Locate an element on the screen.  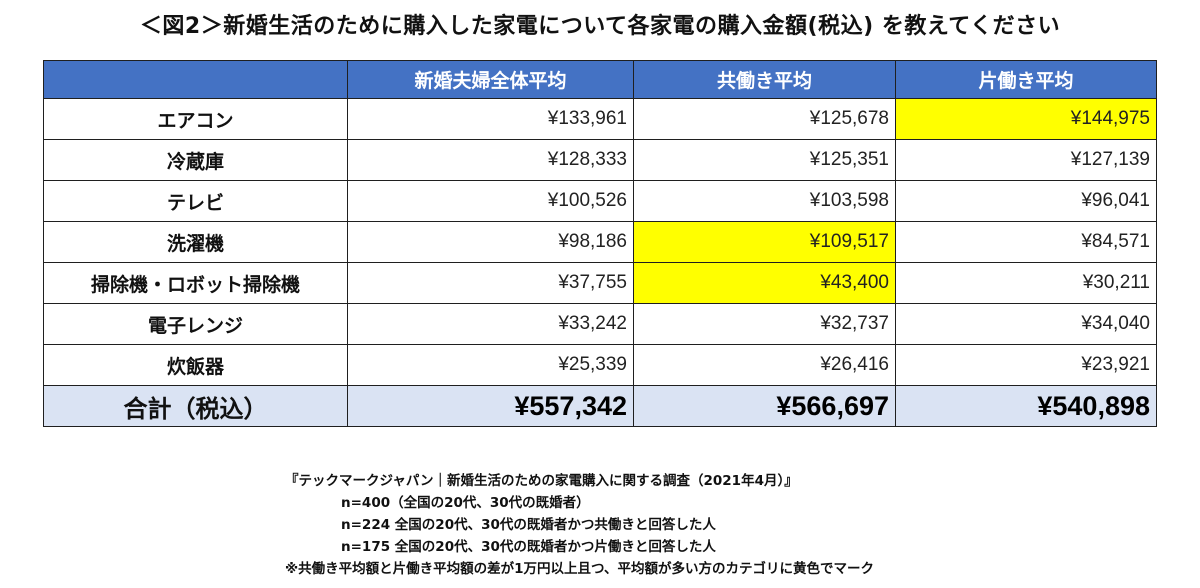
column-header is located at coordinates (195, 79).